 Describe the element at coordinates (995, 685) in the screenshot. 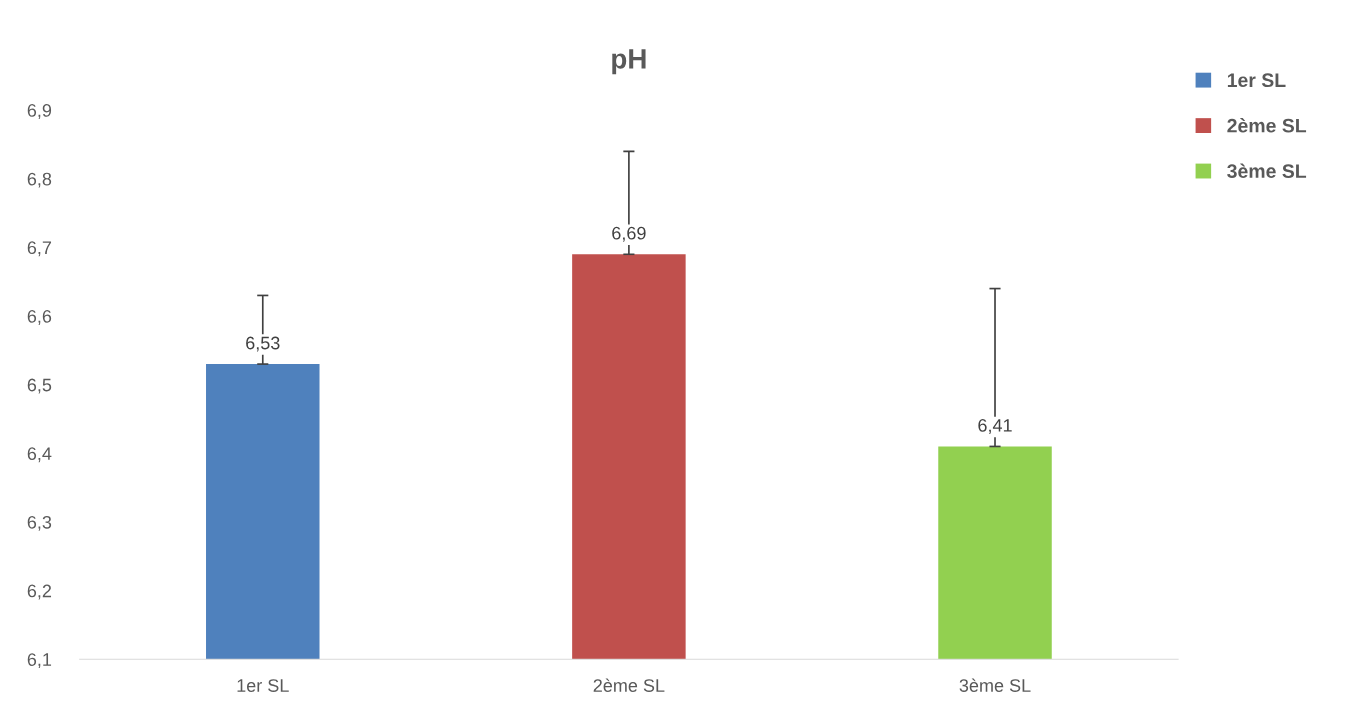

I see `x-tick-label: 3ème SL` at that location.